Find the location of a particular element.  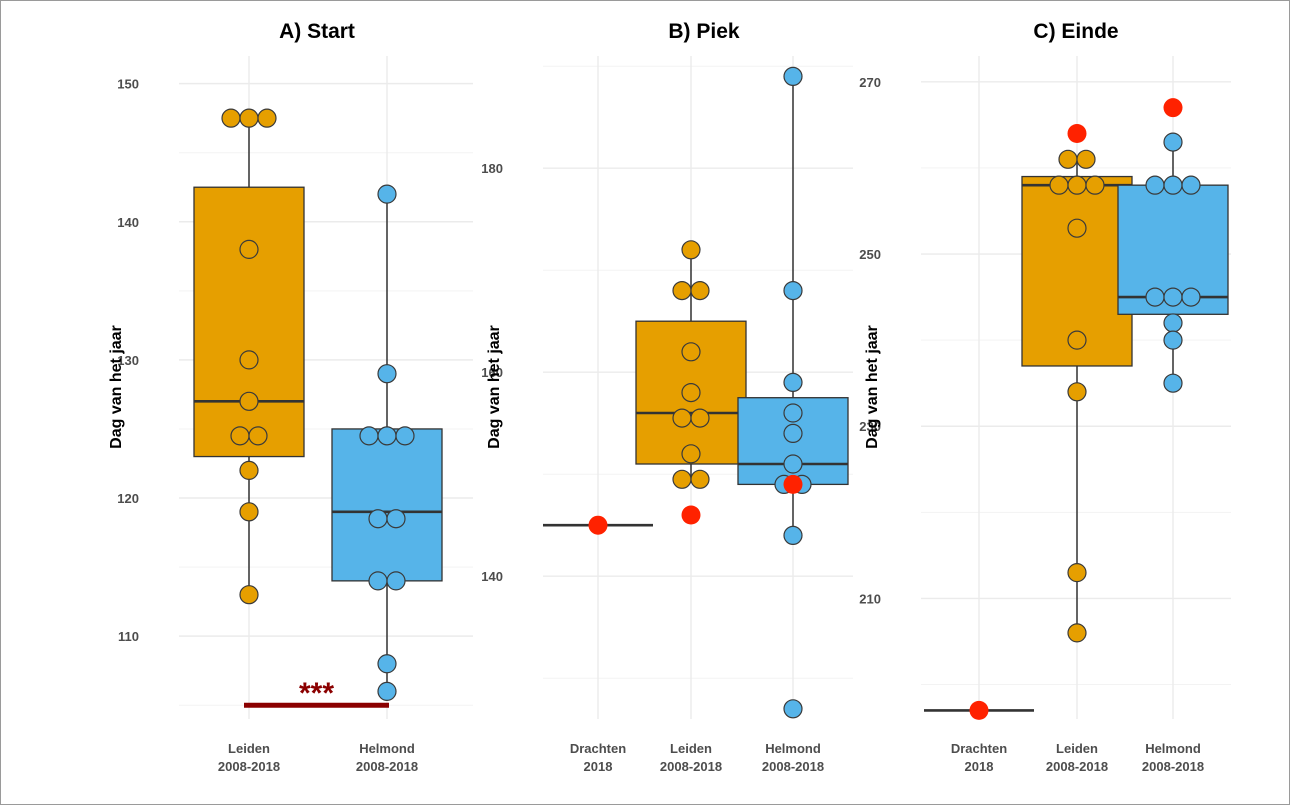

panel-title: B) Piek is located at coordinates (704, 31).